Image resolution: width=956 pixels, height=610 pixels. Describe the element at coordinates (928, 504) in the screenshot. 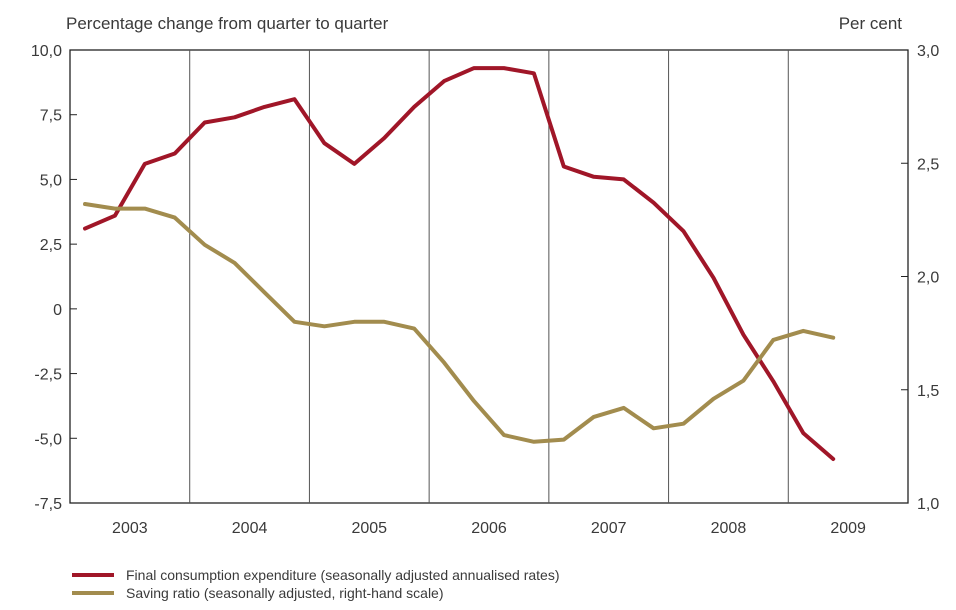

I see `right-tick-label: 1,0` at that location.